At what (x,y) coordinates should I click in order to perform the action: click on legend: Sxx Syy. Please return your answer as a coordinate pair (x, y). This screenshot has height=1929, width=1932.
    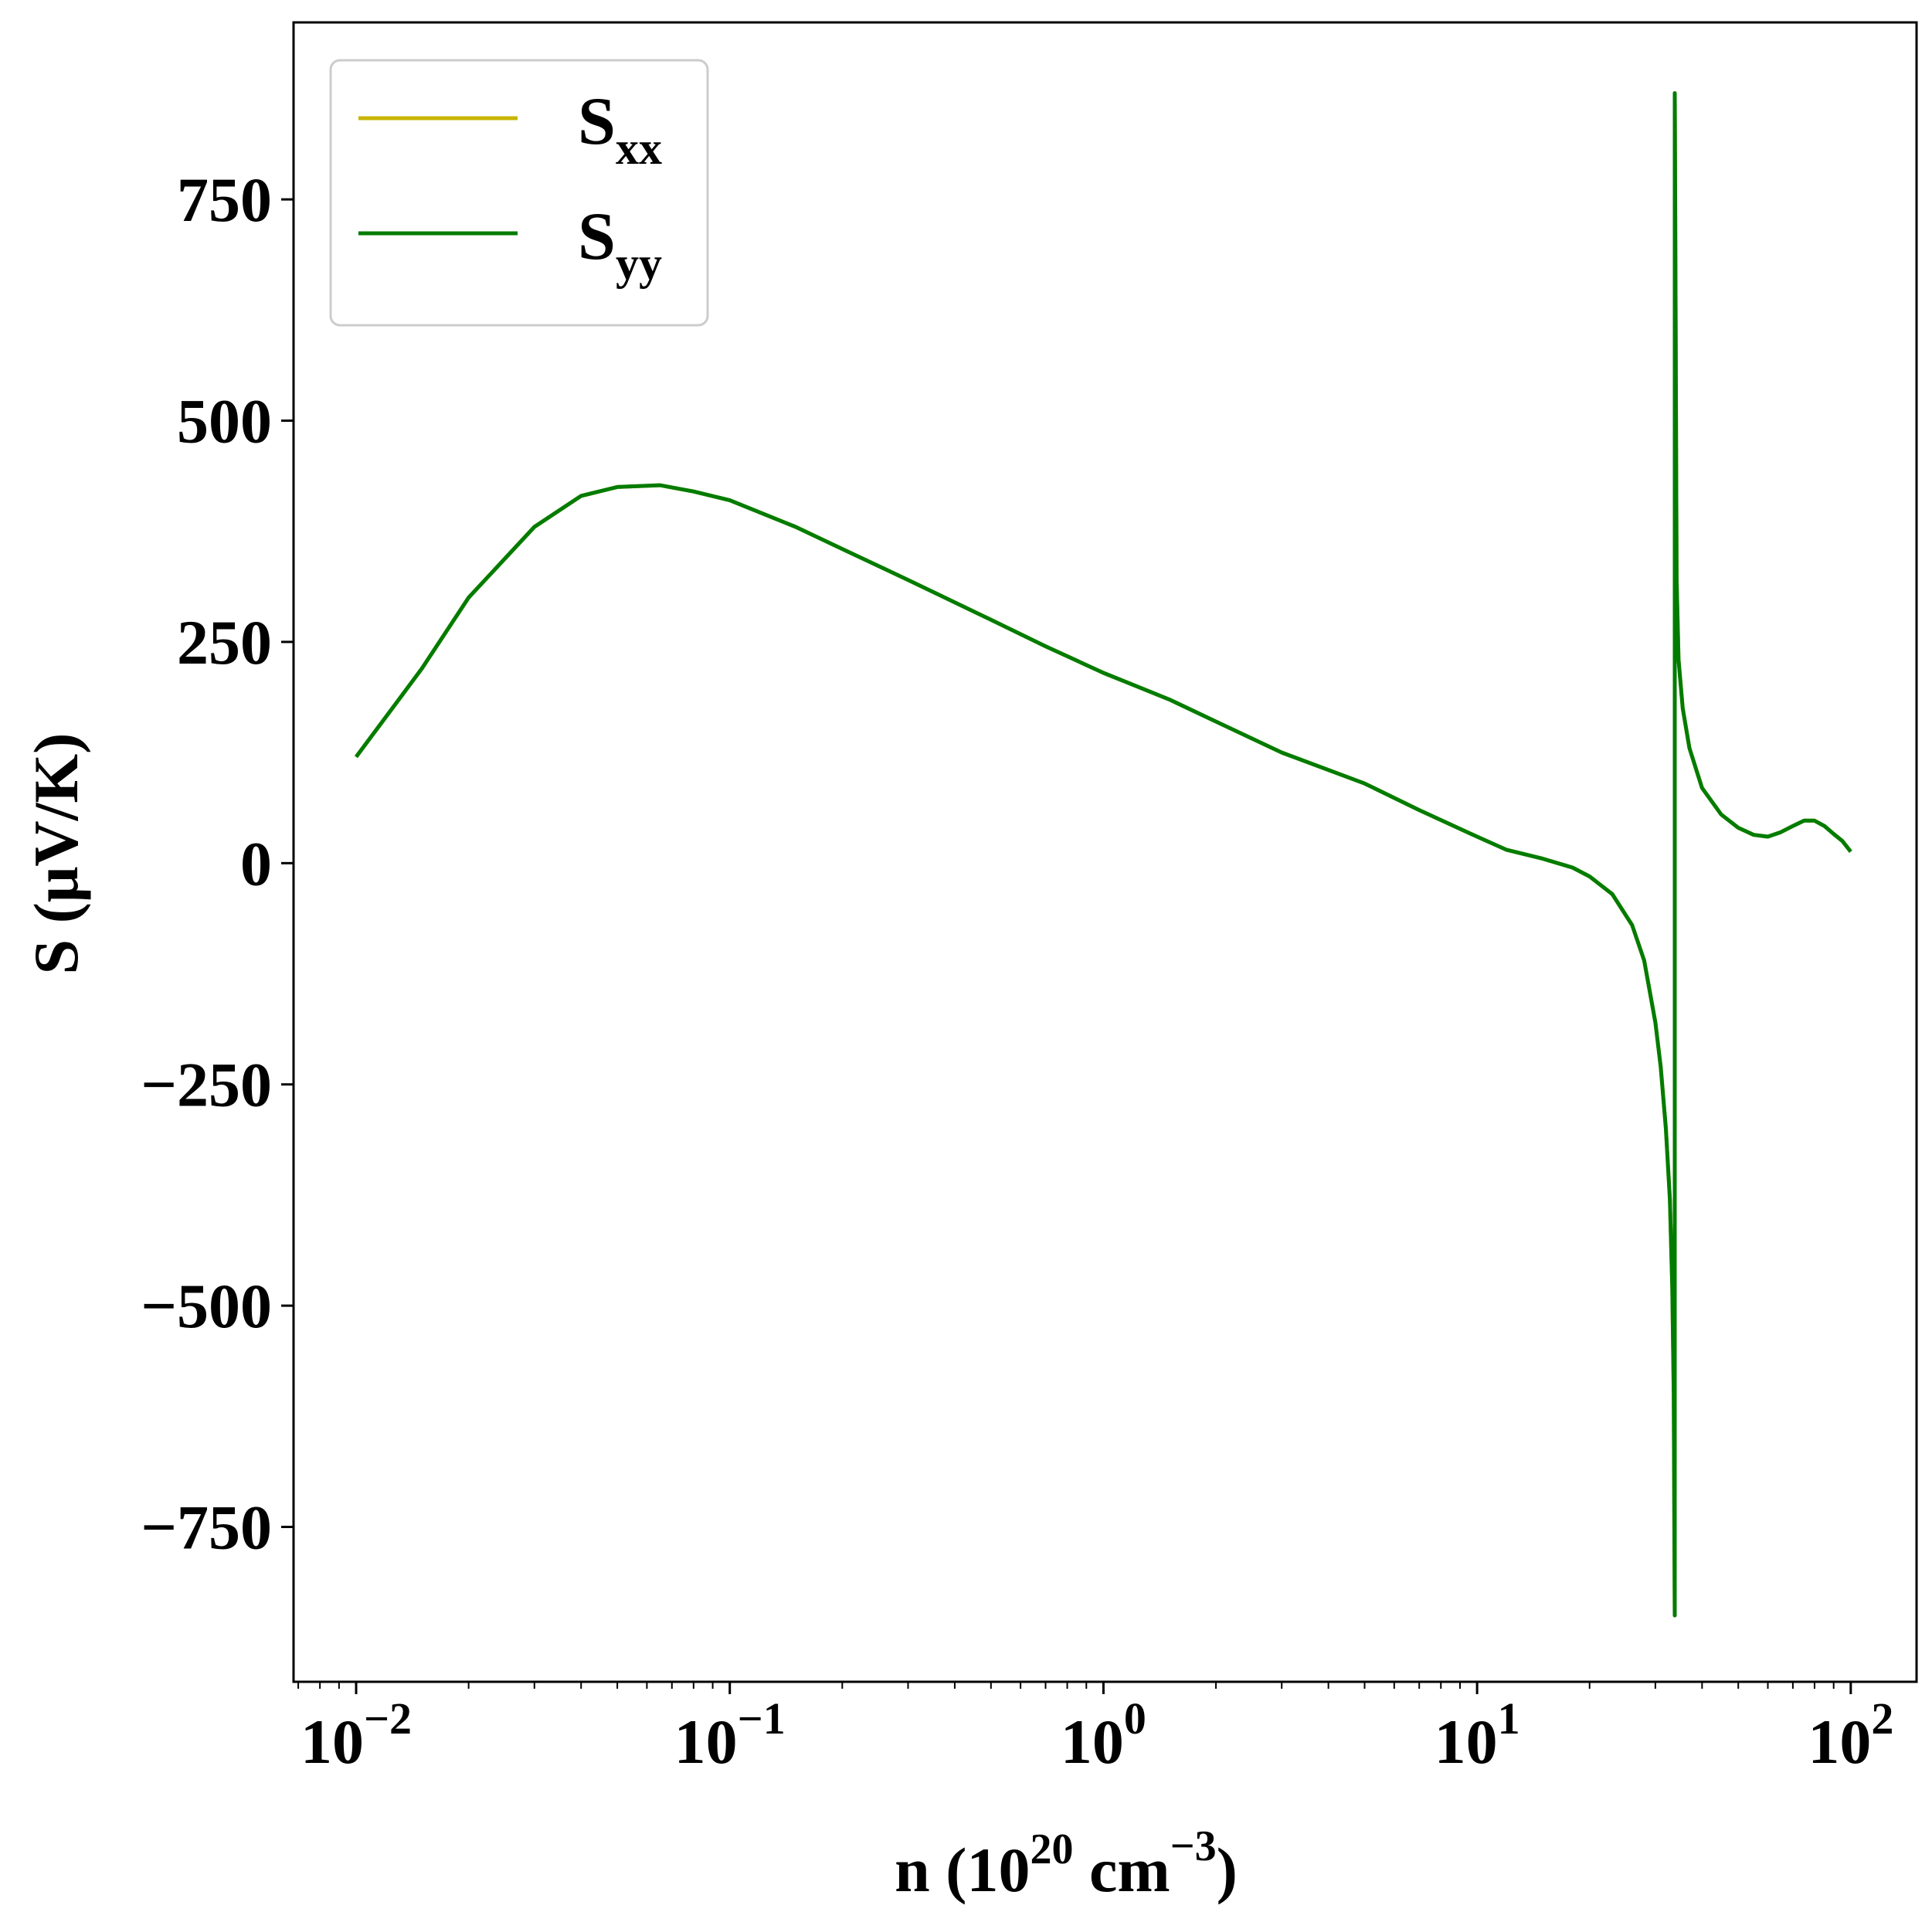
    Looking at the image, I should click on (519, 193).